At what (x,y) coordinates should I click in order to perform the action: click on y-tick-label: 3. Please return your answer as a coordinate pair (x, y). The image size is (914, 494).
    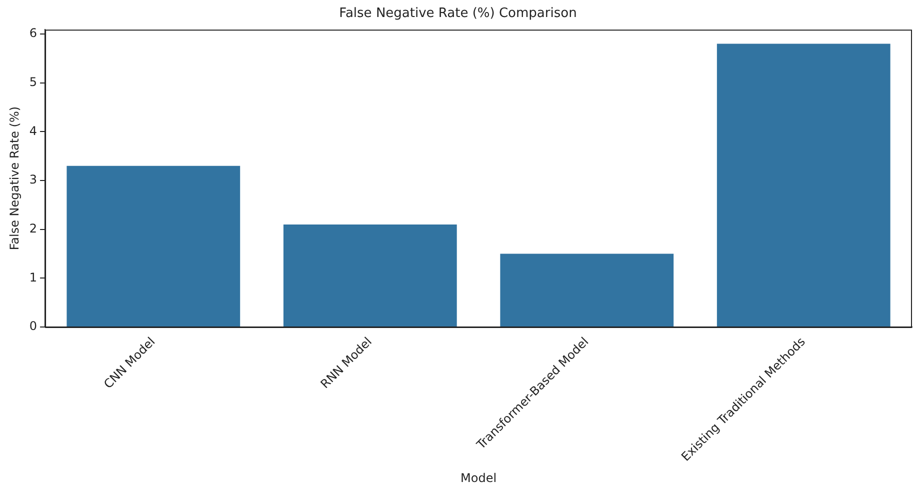
    Looking at the image, I should click on (33, 179).